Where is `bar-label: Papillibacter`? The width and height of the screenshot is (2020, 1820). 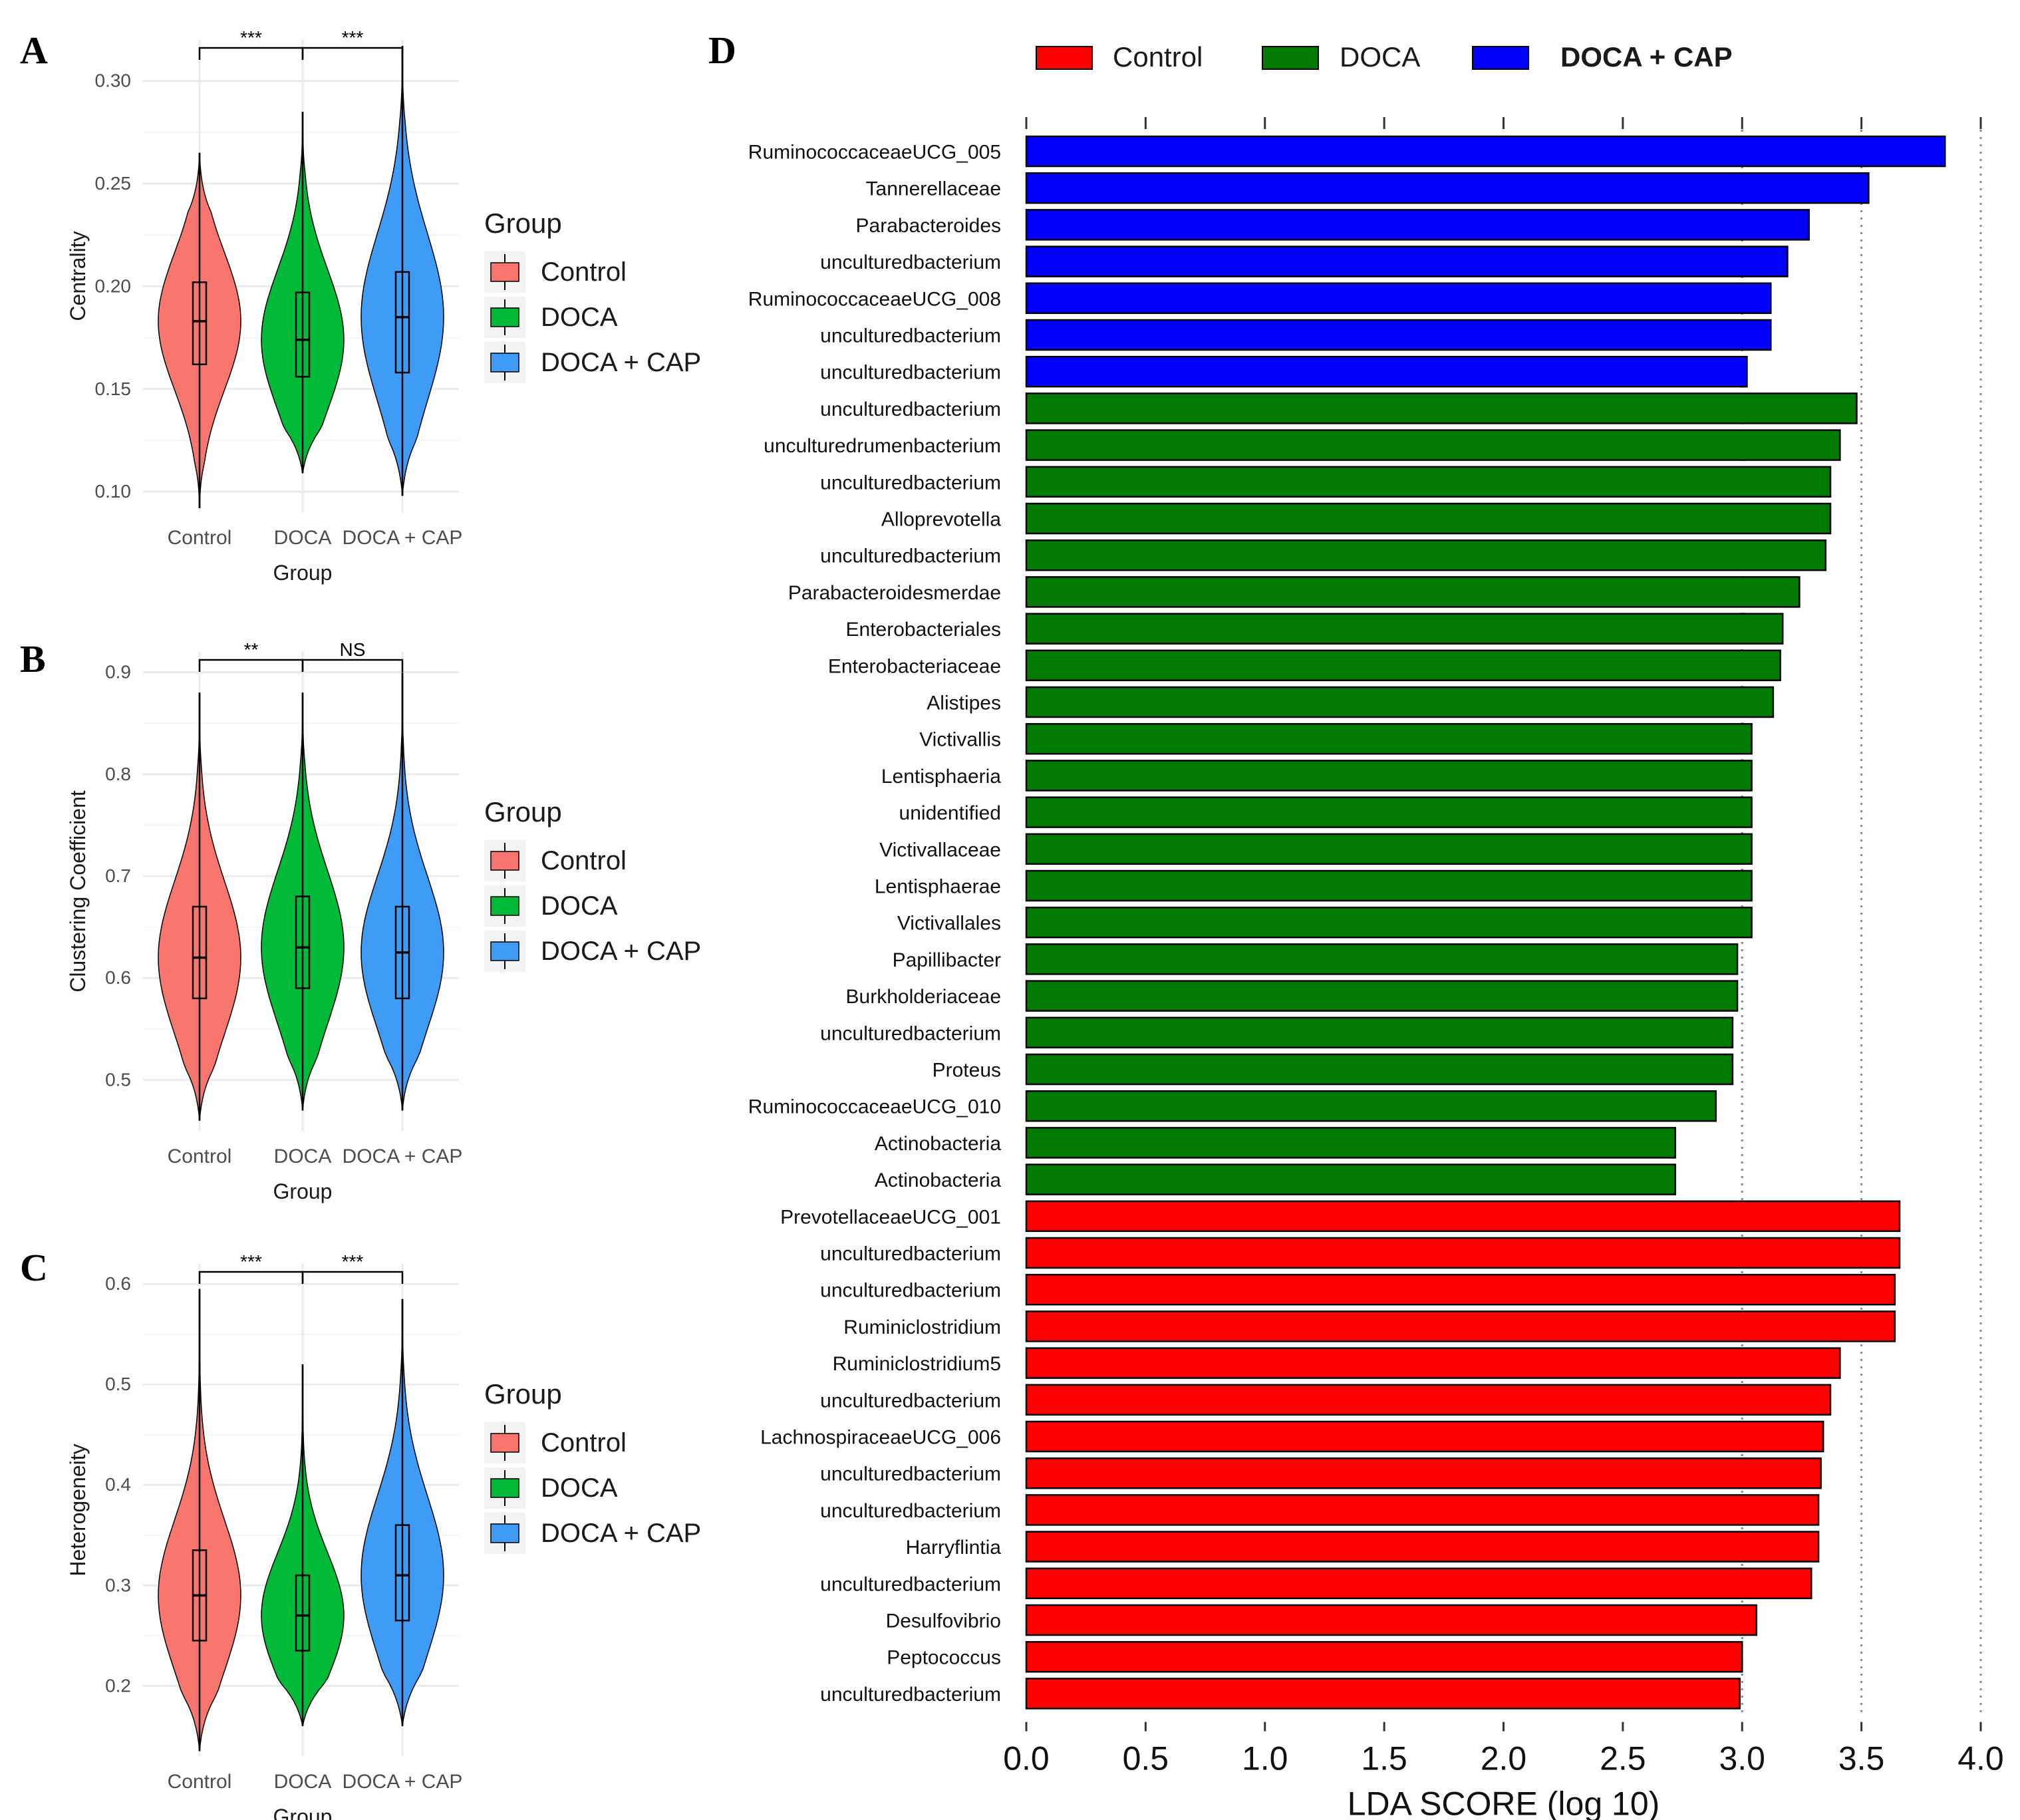
bar-label: Papillibacter is located at coordinates (947, 960).